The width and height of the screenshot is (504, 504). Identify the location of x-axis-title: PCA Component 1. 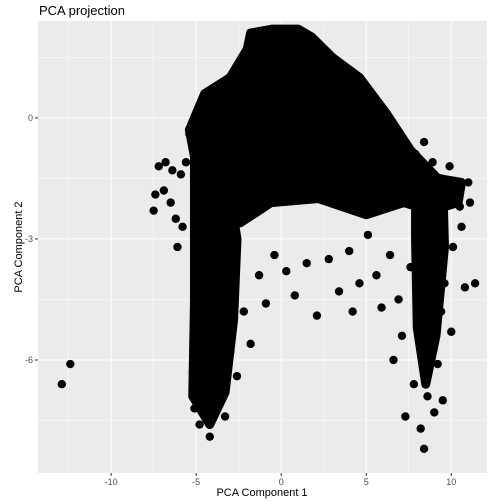
(261, 493).